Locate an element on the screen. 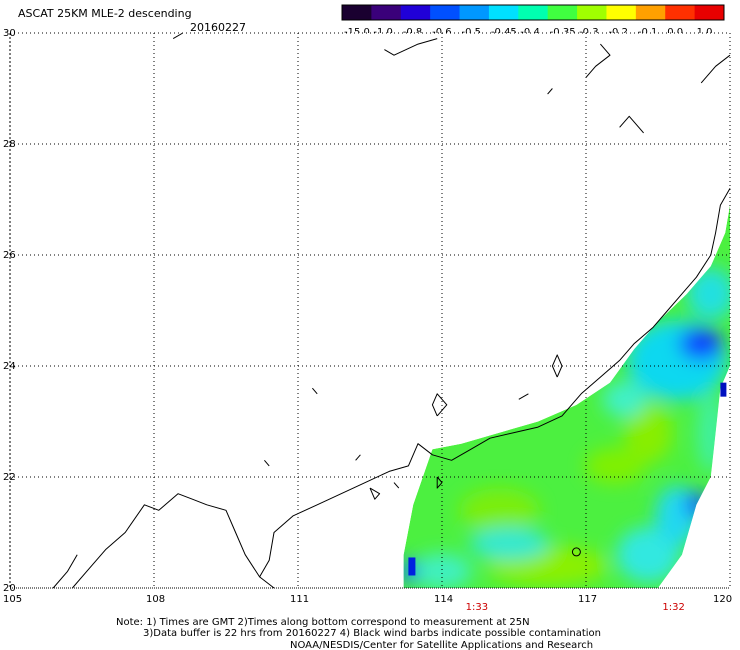  chart-date: 20160227 is located at coordinates (218, 27).